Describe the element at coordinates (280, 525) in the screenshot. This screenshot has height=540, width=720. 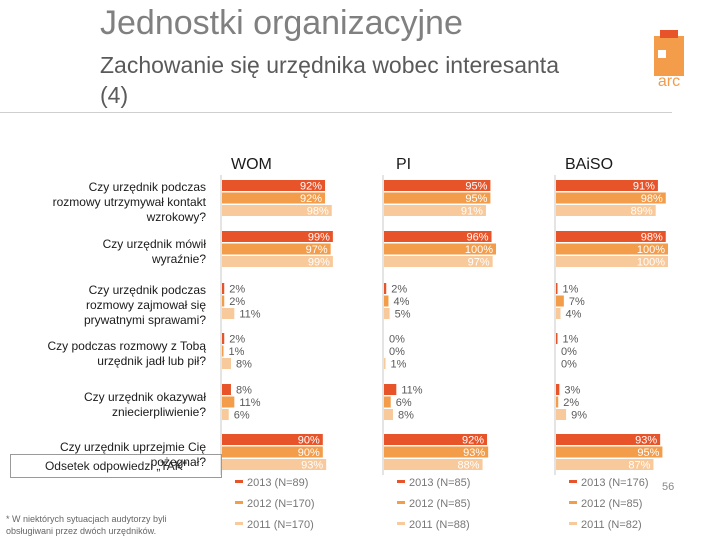
I see `legend-label: 2011 (N=170)` at that location.